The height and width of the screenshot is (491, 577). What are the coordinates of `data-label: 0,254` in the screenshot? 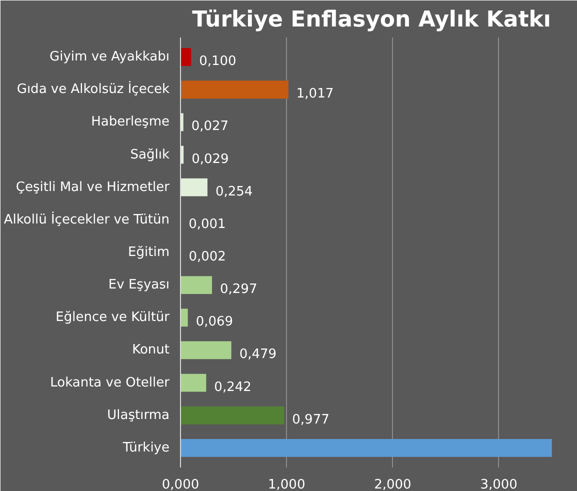 It's located at (234, 192).